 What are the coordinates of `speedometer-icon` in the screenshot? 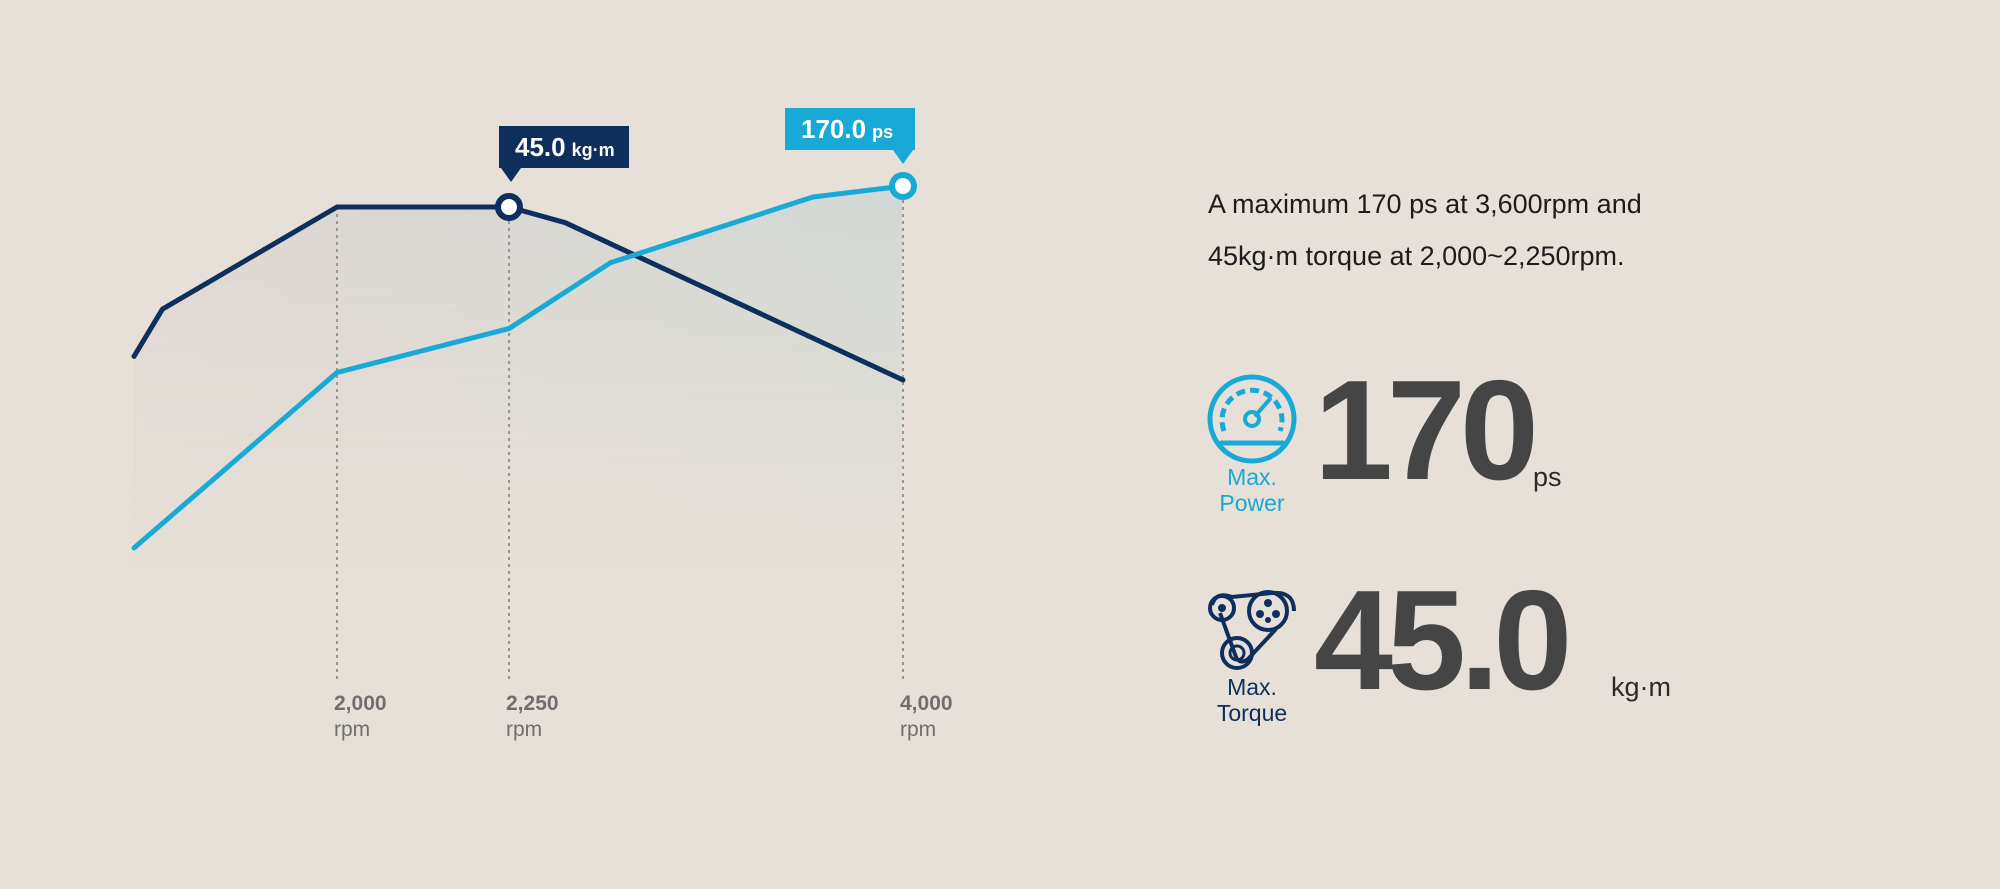 It's located at (1252, 419).